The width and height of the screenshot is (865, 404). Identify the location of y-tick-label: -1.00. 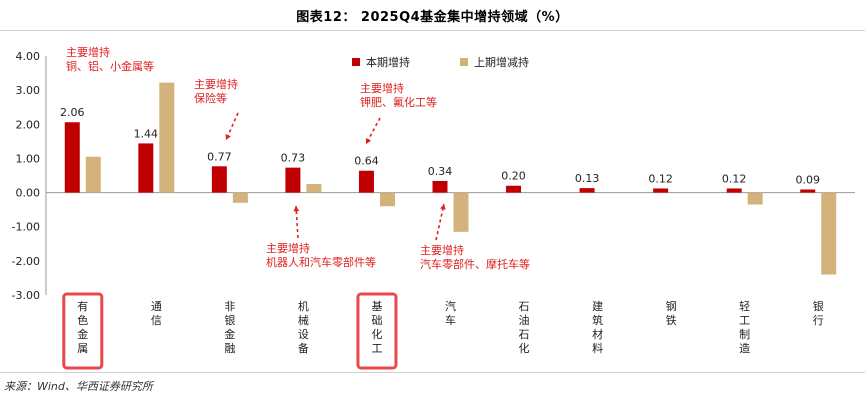
(26, 227).